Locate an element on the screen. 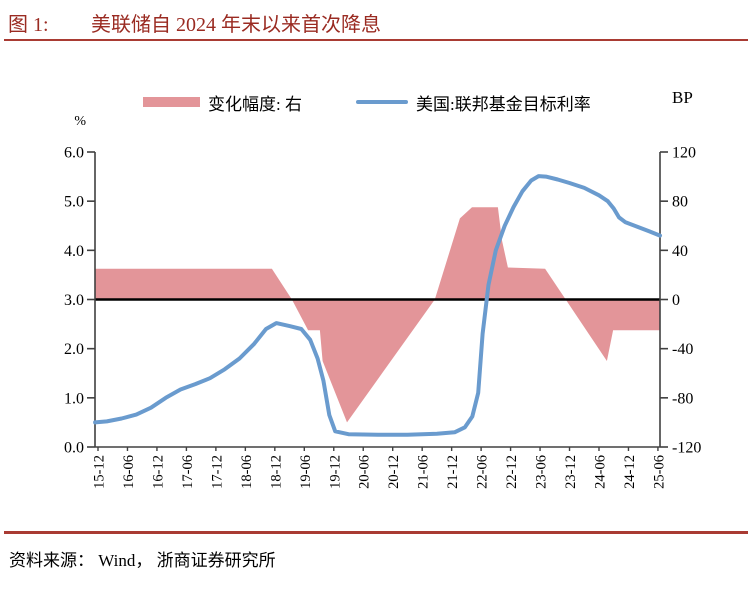 The image size is (752, 590). x-axis-tick-label: 19-12 is located at coordinates (335, 472).